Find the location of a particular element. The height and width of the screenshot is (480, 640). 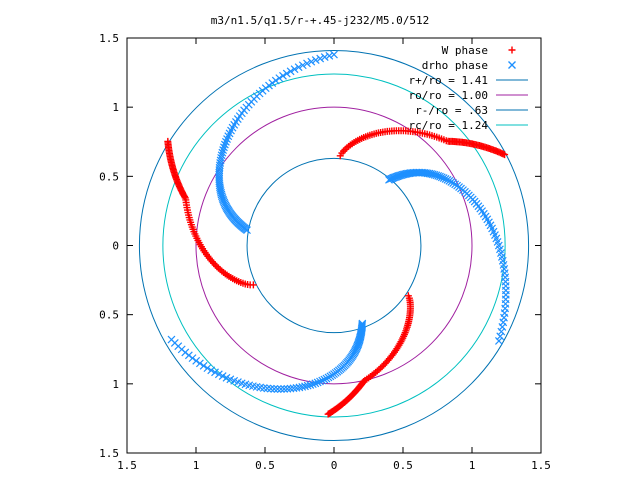

legend-label: drho phase is located at coordinates (455, 65).